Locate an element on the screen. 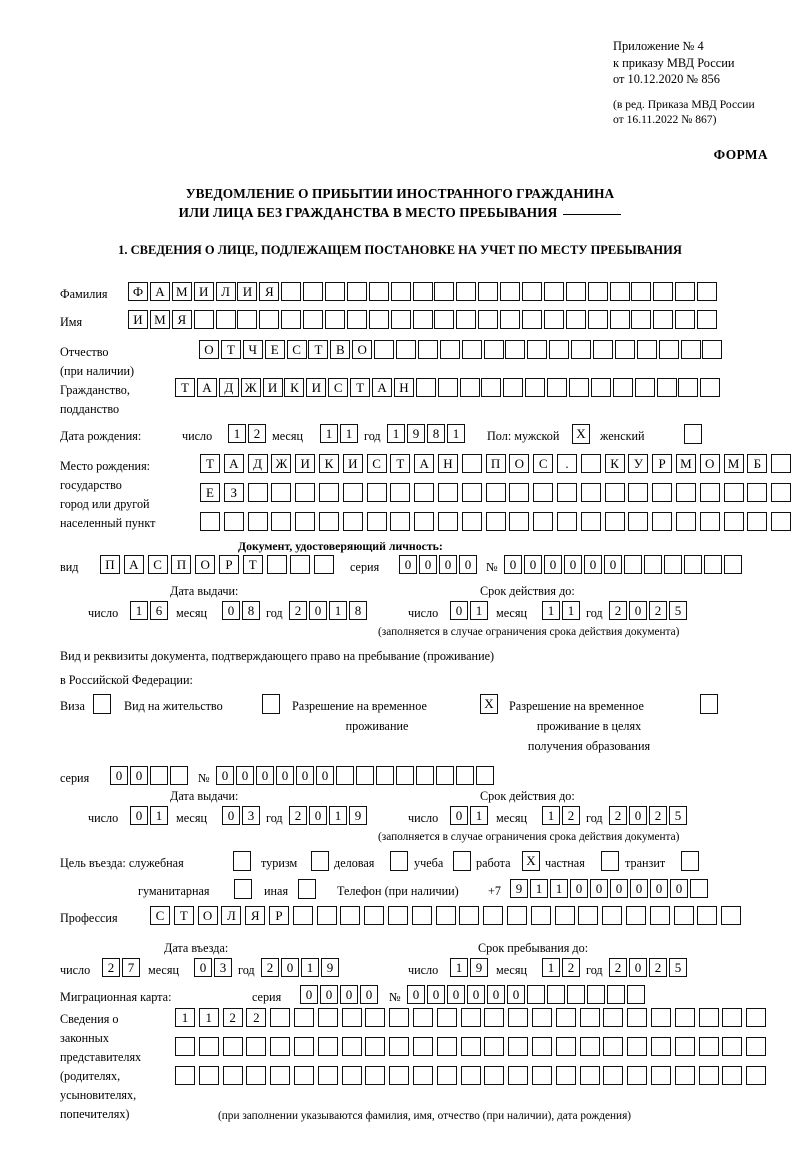 The image size is (800, 1163). char-box: Л is located at coordinates (231, 915).